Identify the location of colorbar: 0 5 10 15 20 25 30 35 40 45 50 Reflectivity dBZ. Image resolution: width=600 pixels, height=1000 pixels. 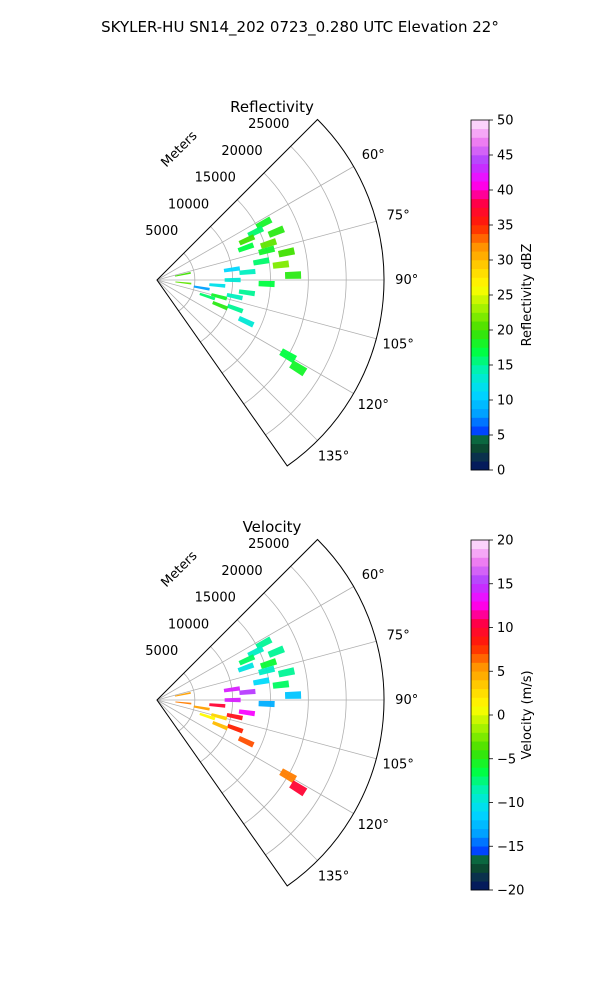
(502, 296).